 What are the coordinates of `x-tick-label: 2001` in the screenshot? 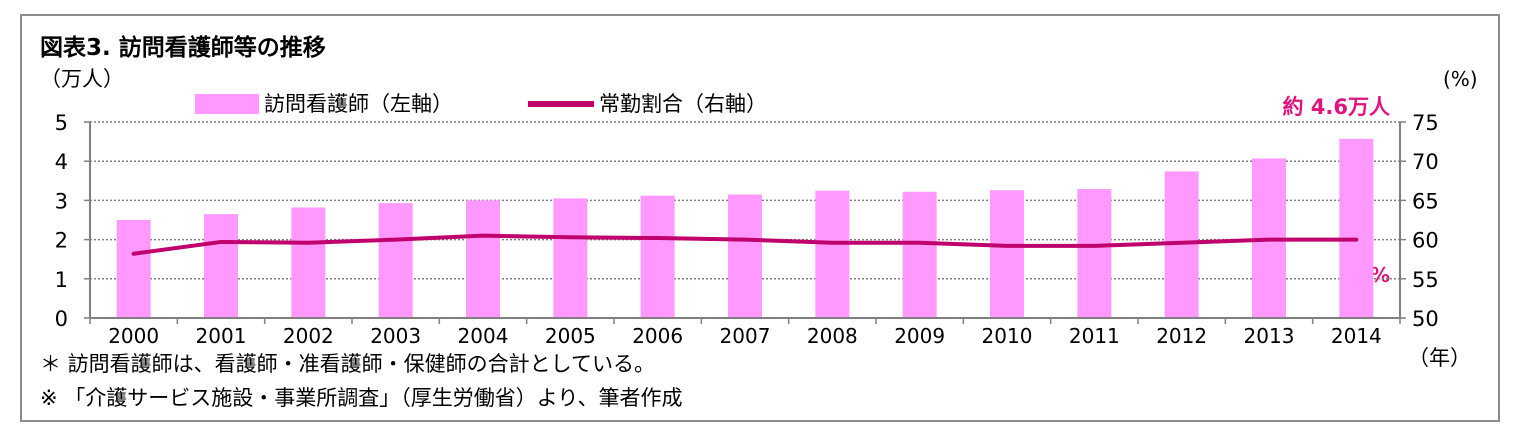 It's located at (221, 336).